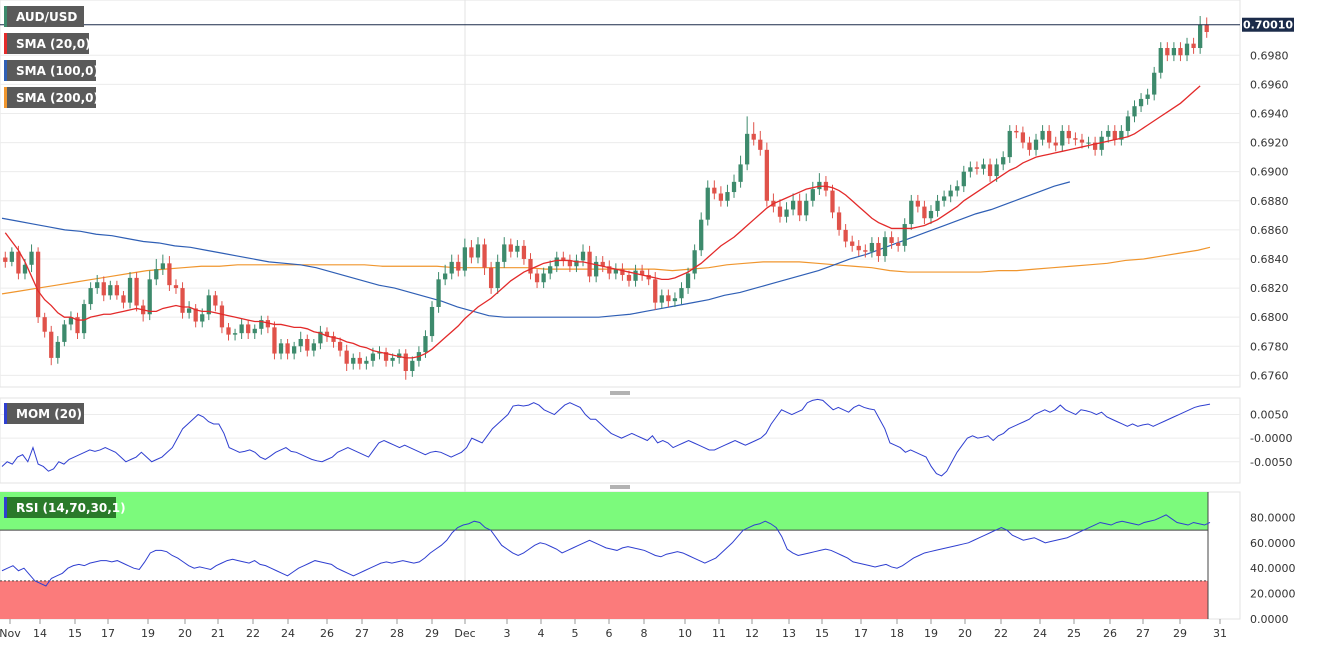 The image size is (1318, 650). What do you see at coordinates (327, 633) in the screenshot?
I see `x-tick-label: 26` at bounding box center [327, 633].